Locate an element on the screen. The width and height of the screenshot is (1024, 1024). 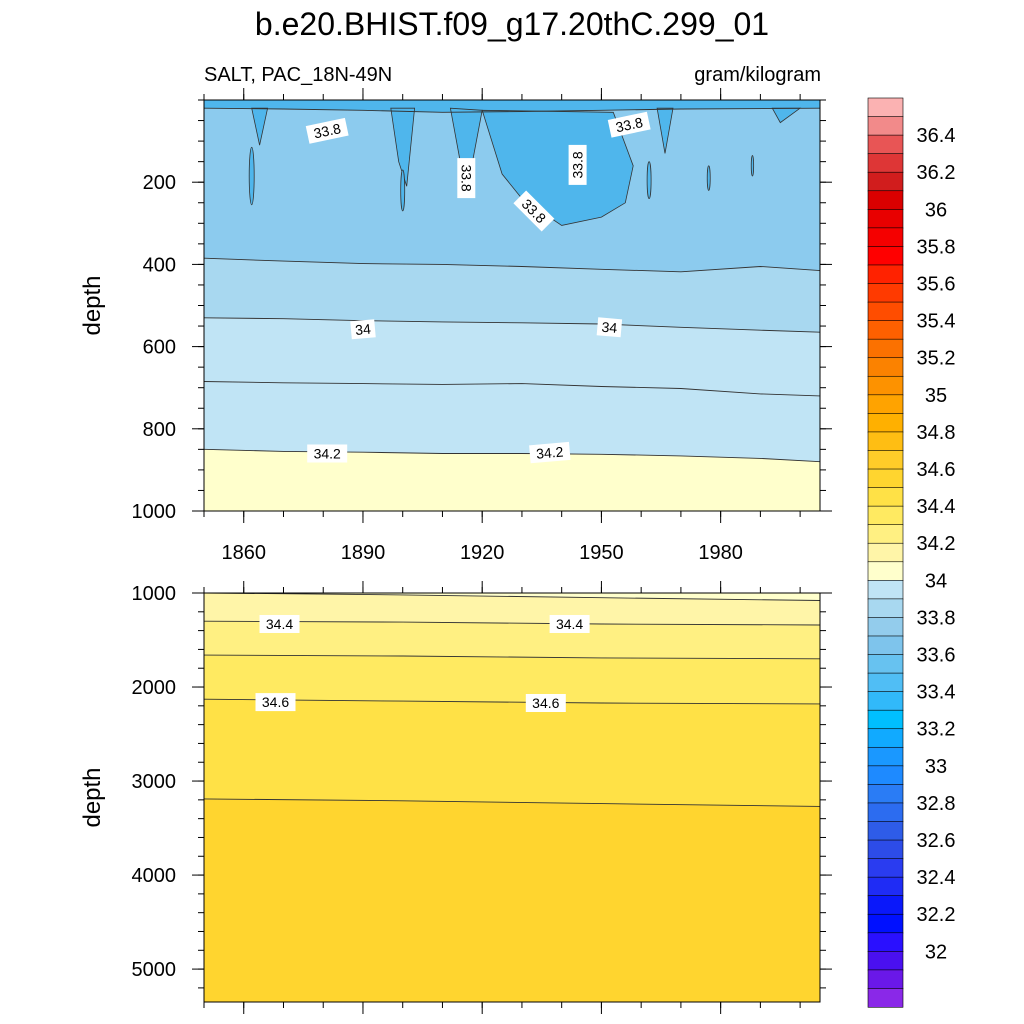
y-tick-label: 2000 is located at coordinates (154, 688).